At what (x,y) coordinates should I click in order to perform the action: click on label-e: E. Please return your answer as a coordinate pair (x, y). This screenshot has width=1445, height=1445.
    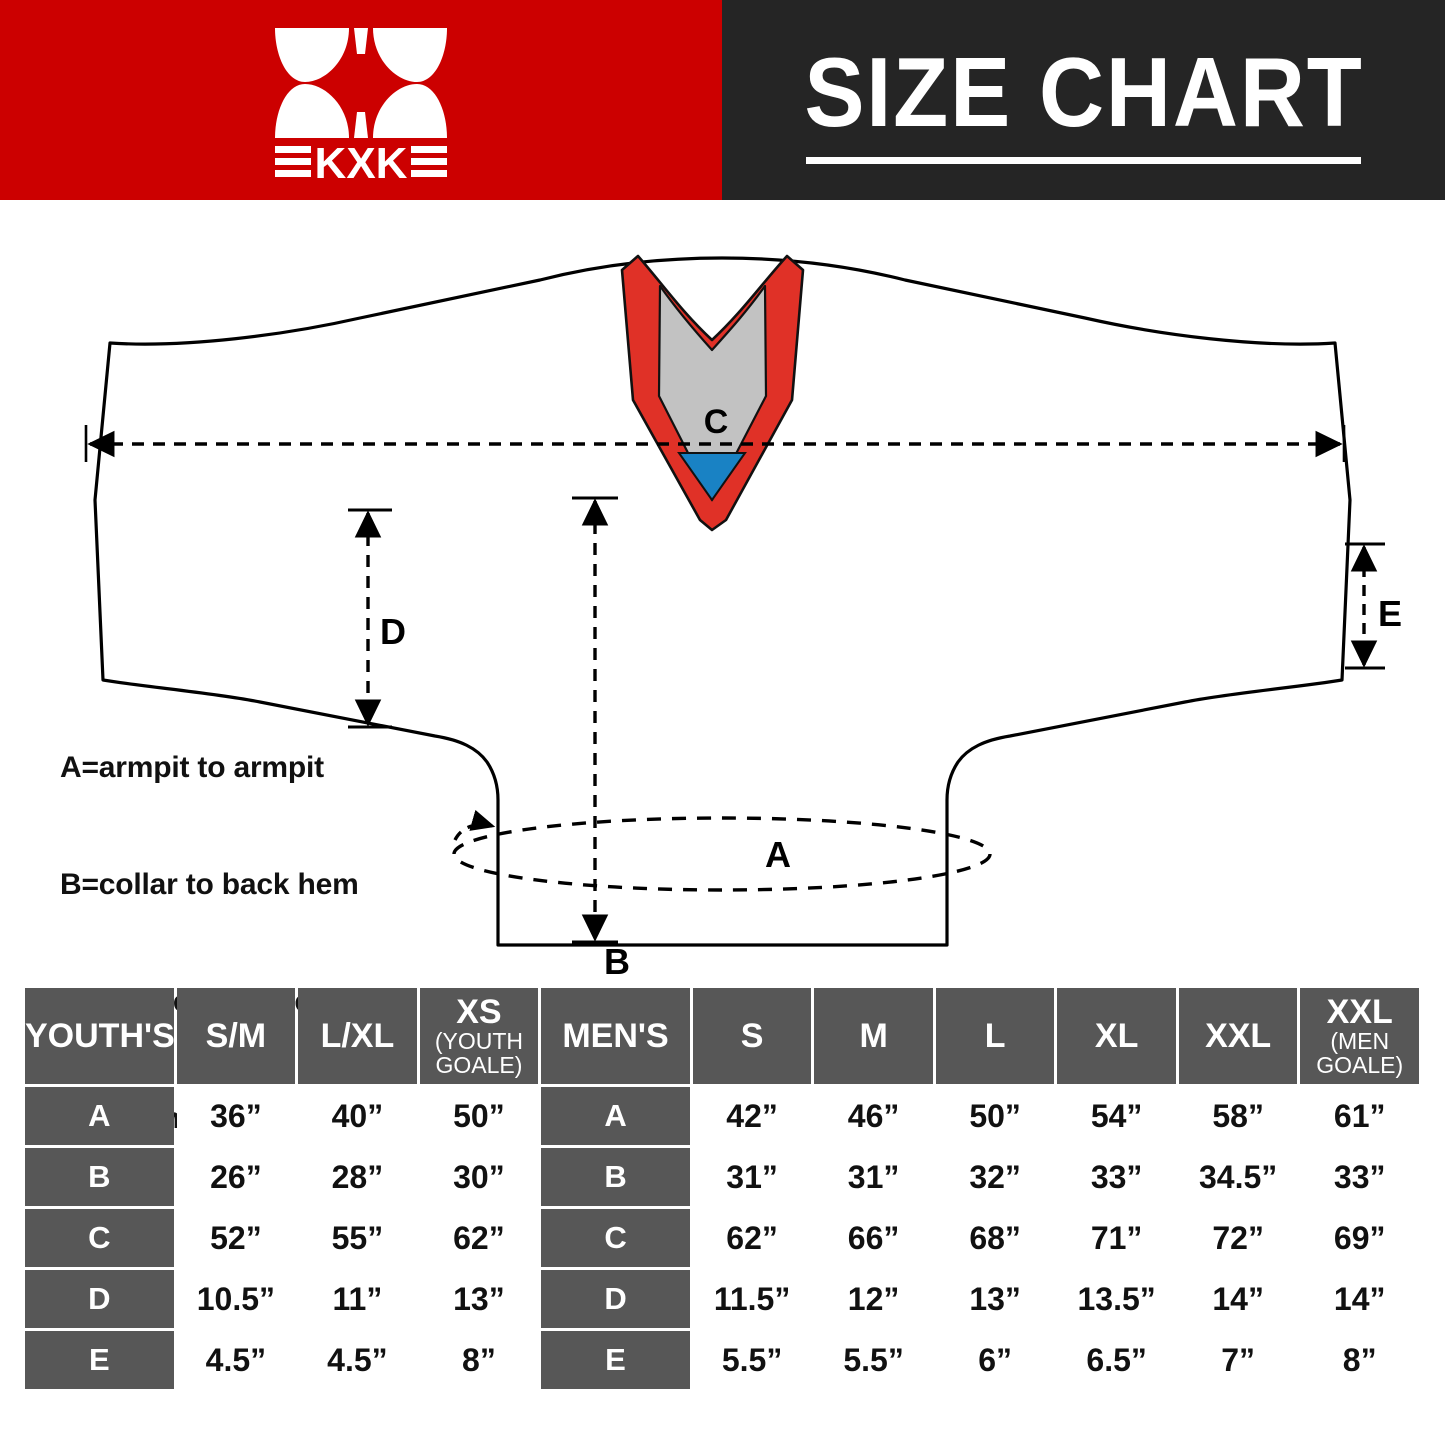
    Looking at the image, I should click on (1390, 613).